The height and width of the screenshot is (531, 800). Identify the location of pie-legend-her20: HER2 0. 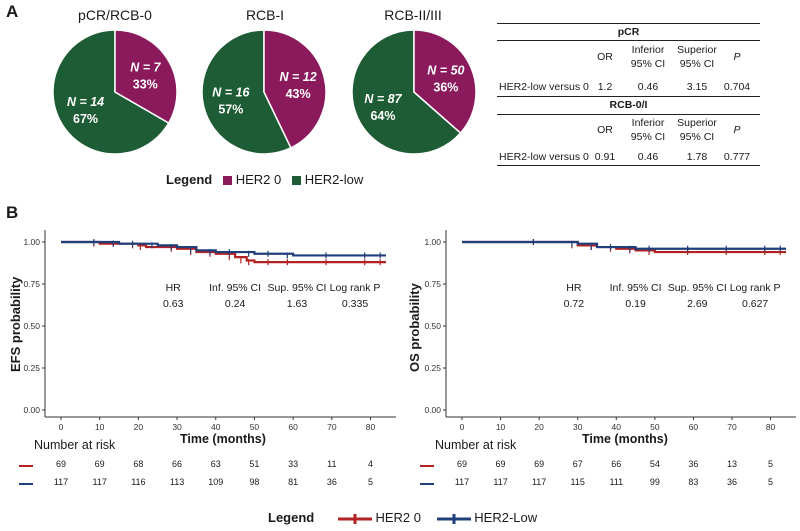
(258, 179).